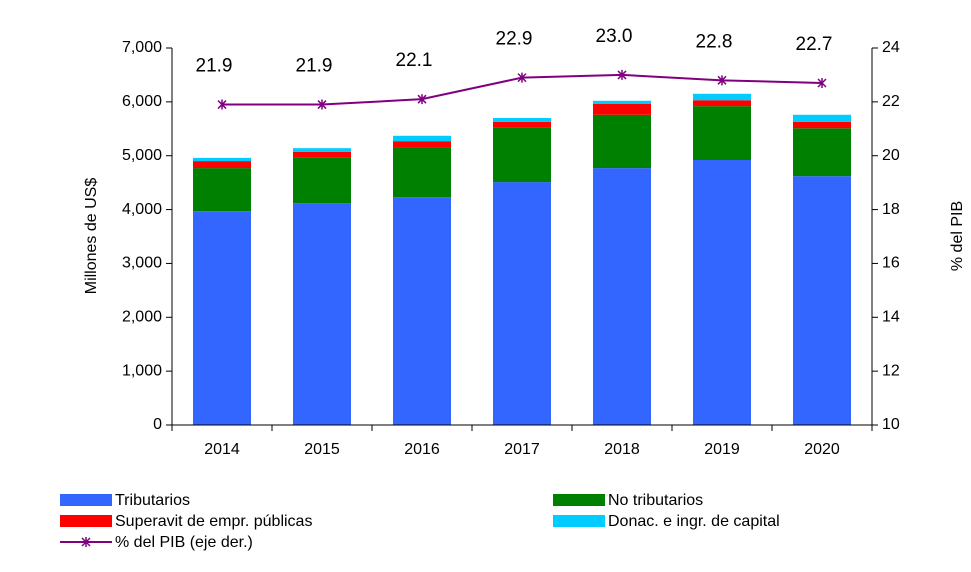  What do you see at coordinates (142, 370) in the screenshot?
I see `y-tick-label: 1,000` at bounding box center [142, 370].